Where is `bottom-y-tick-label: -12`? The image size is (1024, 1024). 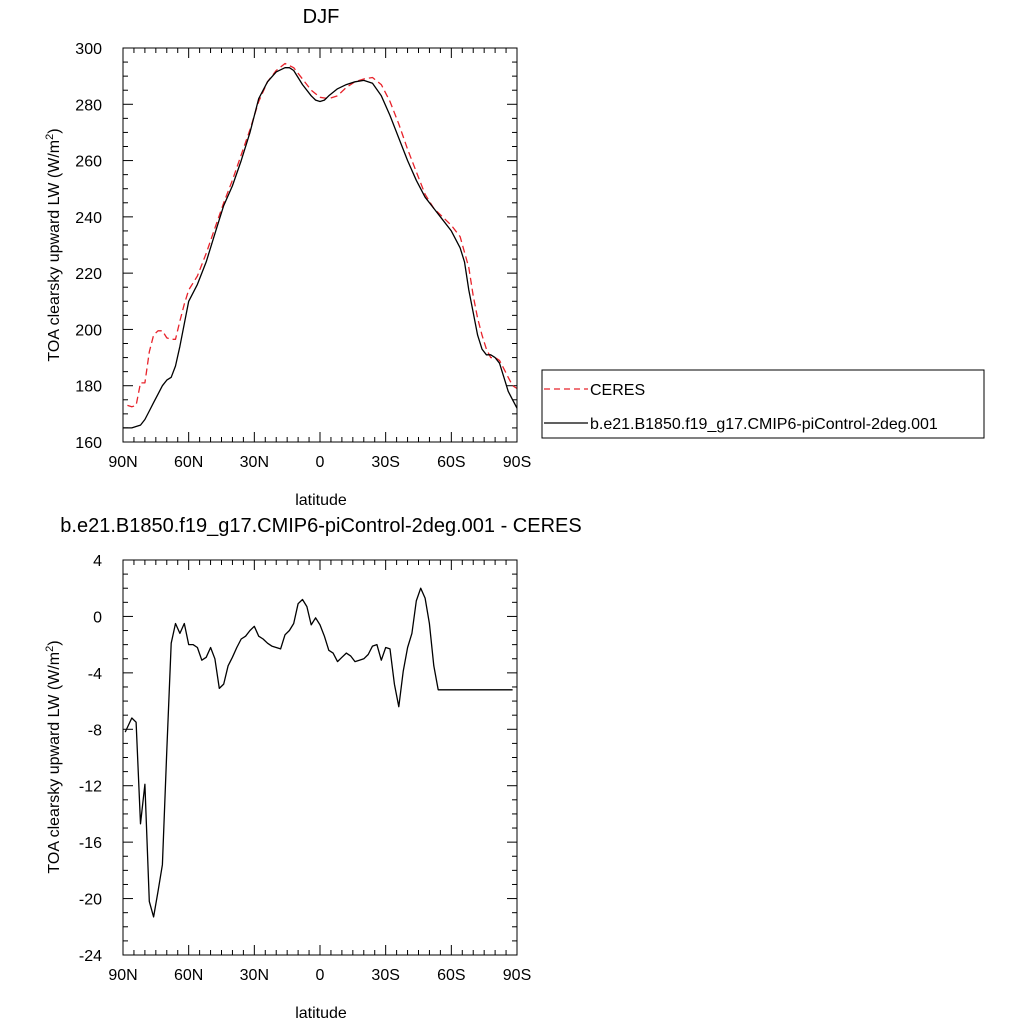 bottom-y-tick-label: -12 is located at coordinates (90, 787).